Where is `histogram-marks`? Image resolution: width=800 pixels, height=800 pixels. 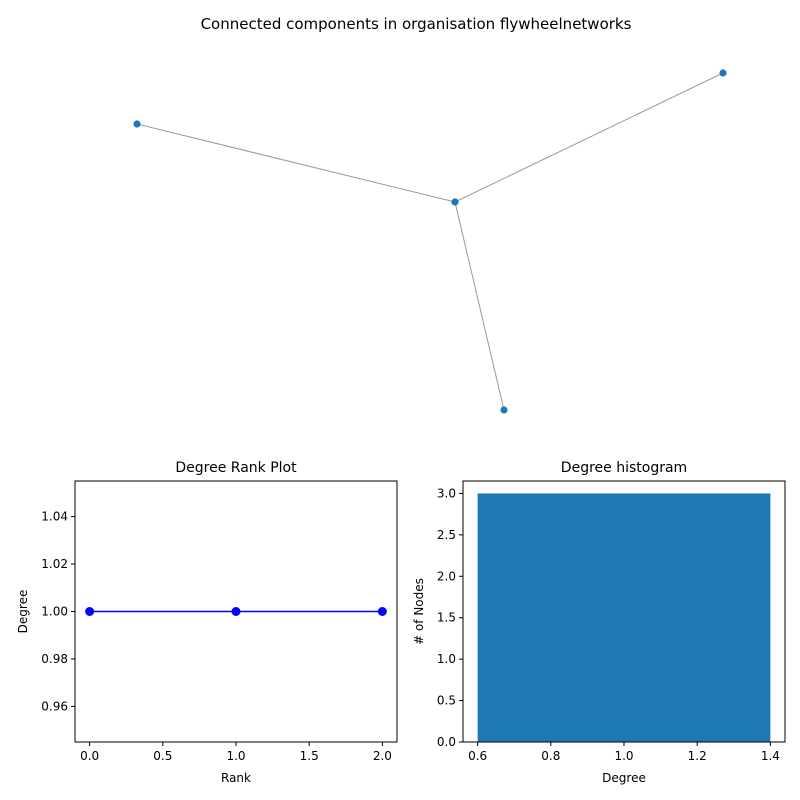
histogram-marks is located at coordinates (624, 617).